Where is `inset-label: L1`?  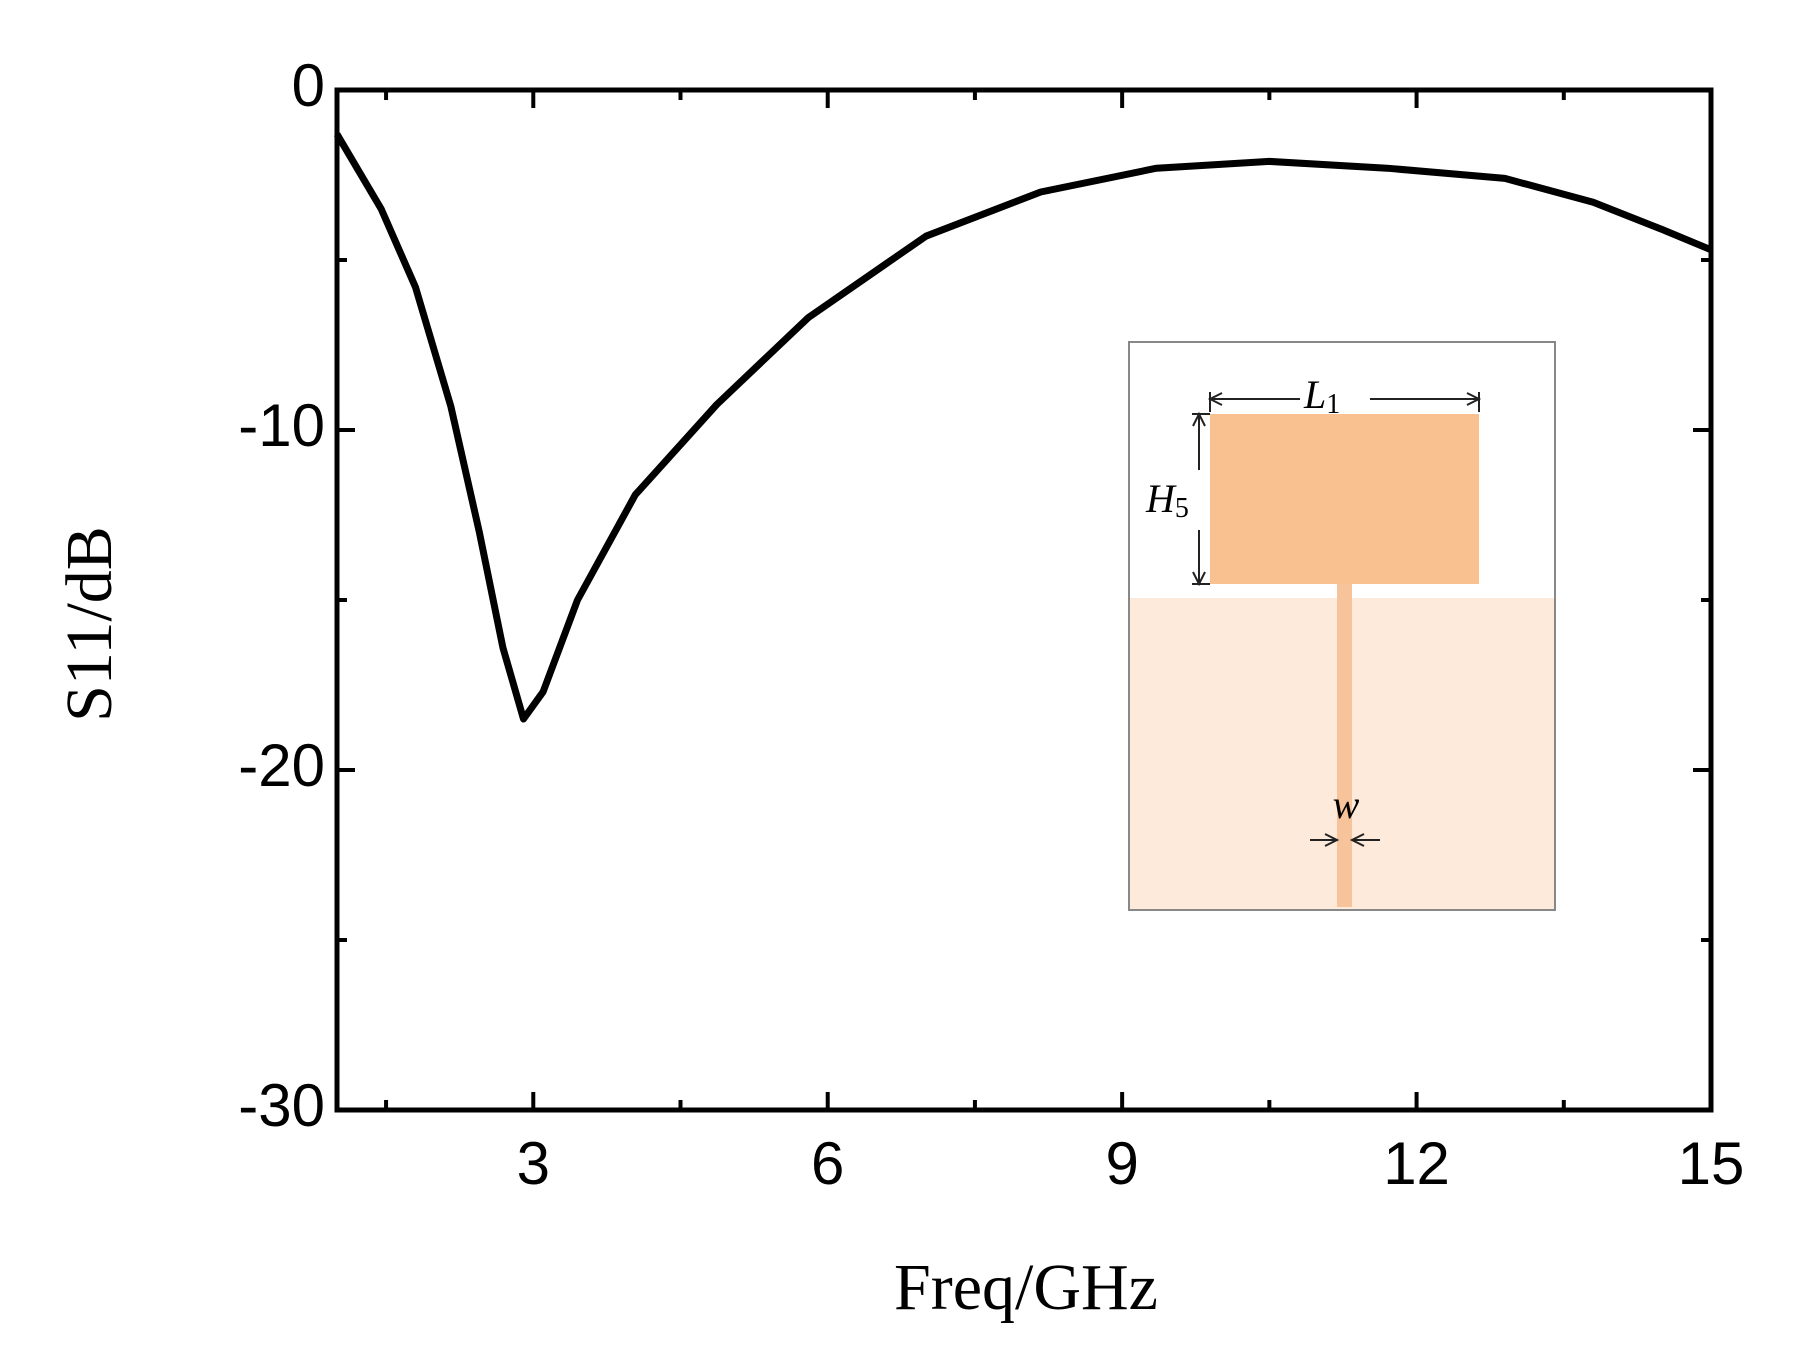 inset-label: L1 is located at coordinates (1321, 396).